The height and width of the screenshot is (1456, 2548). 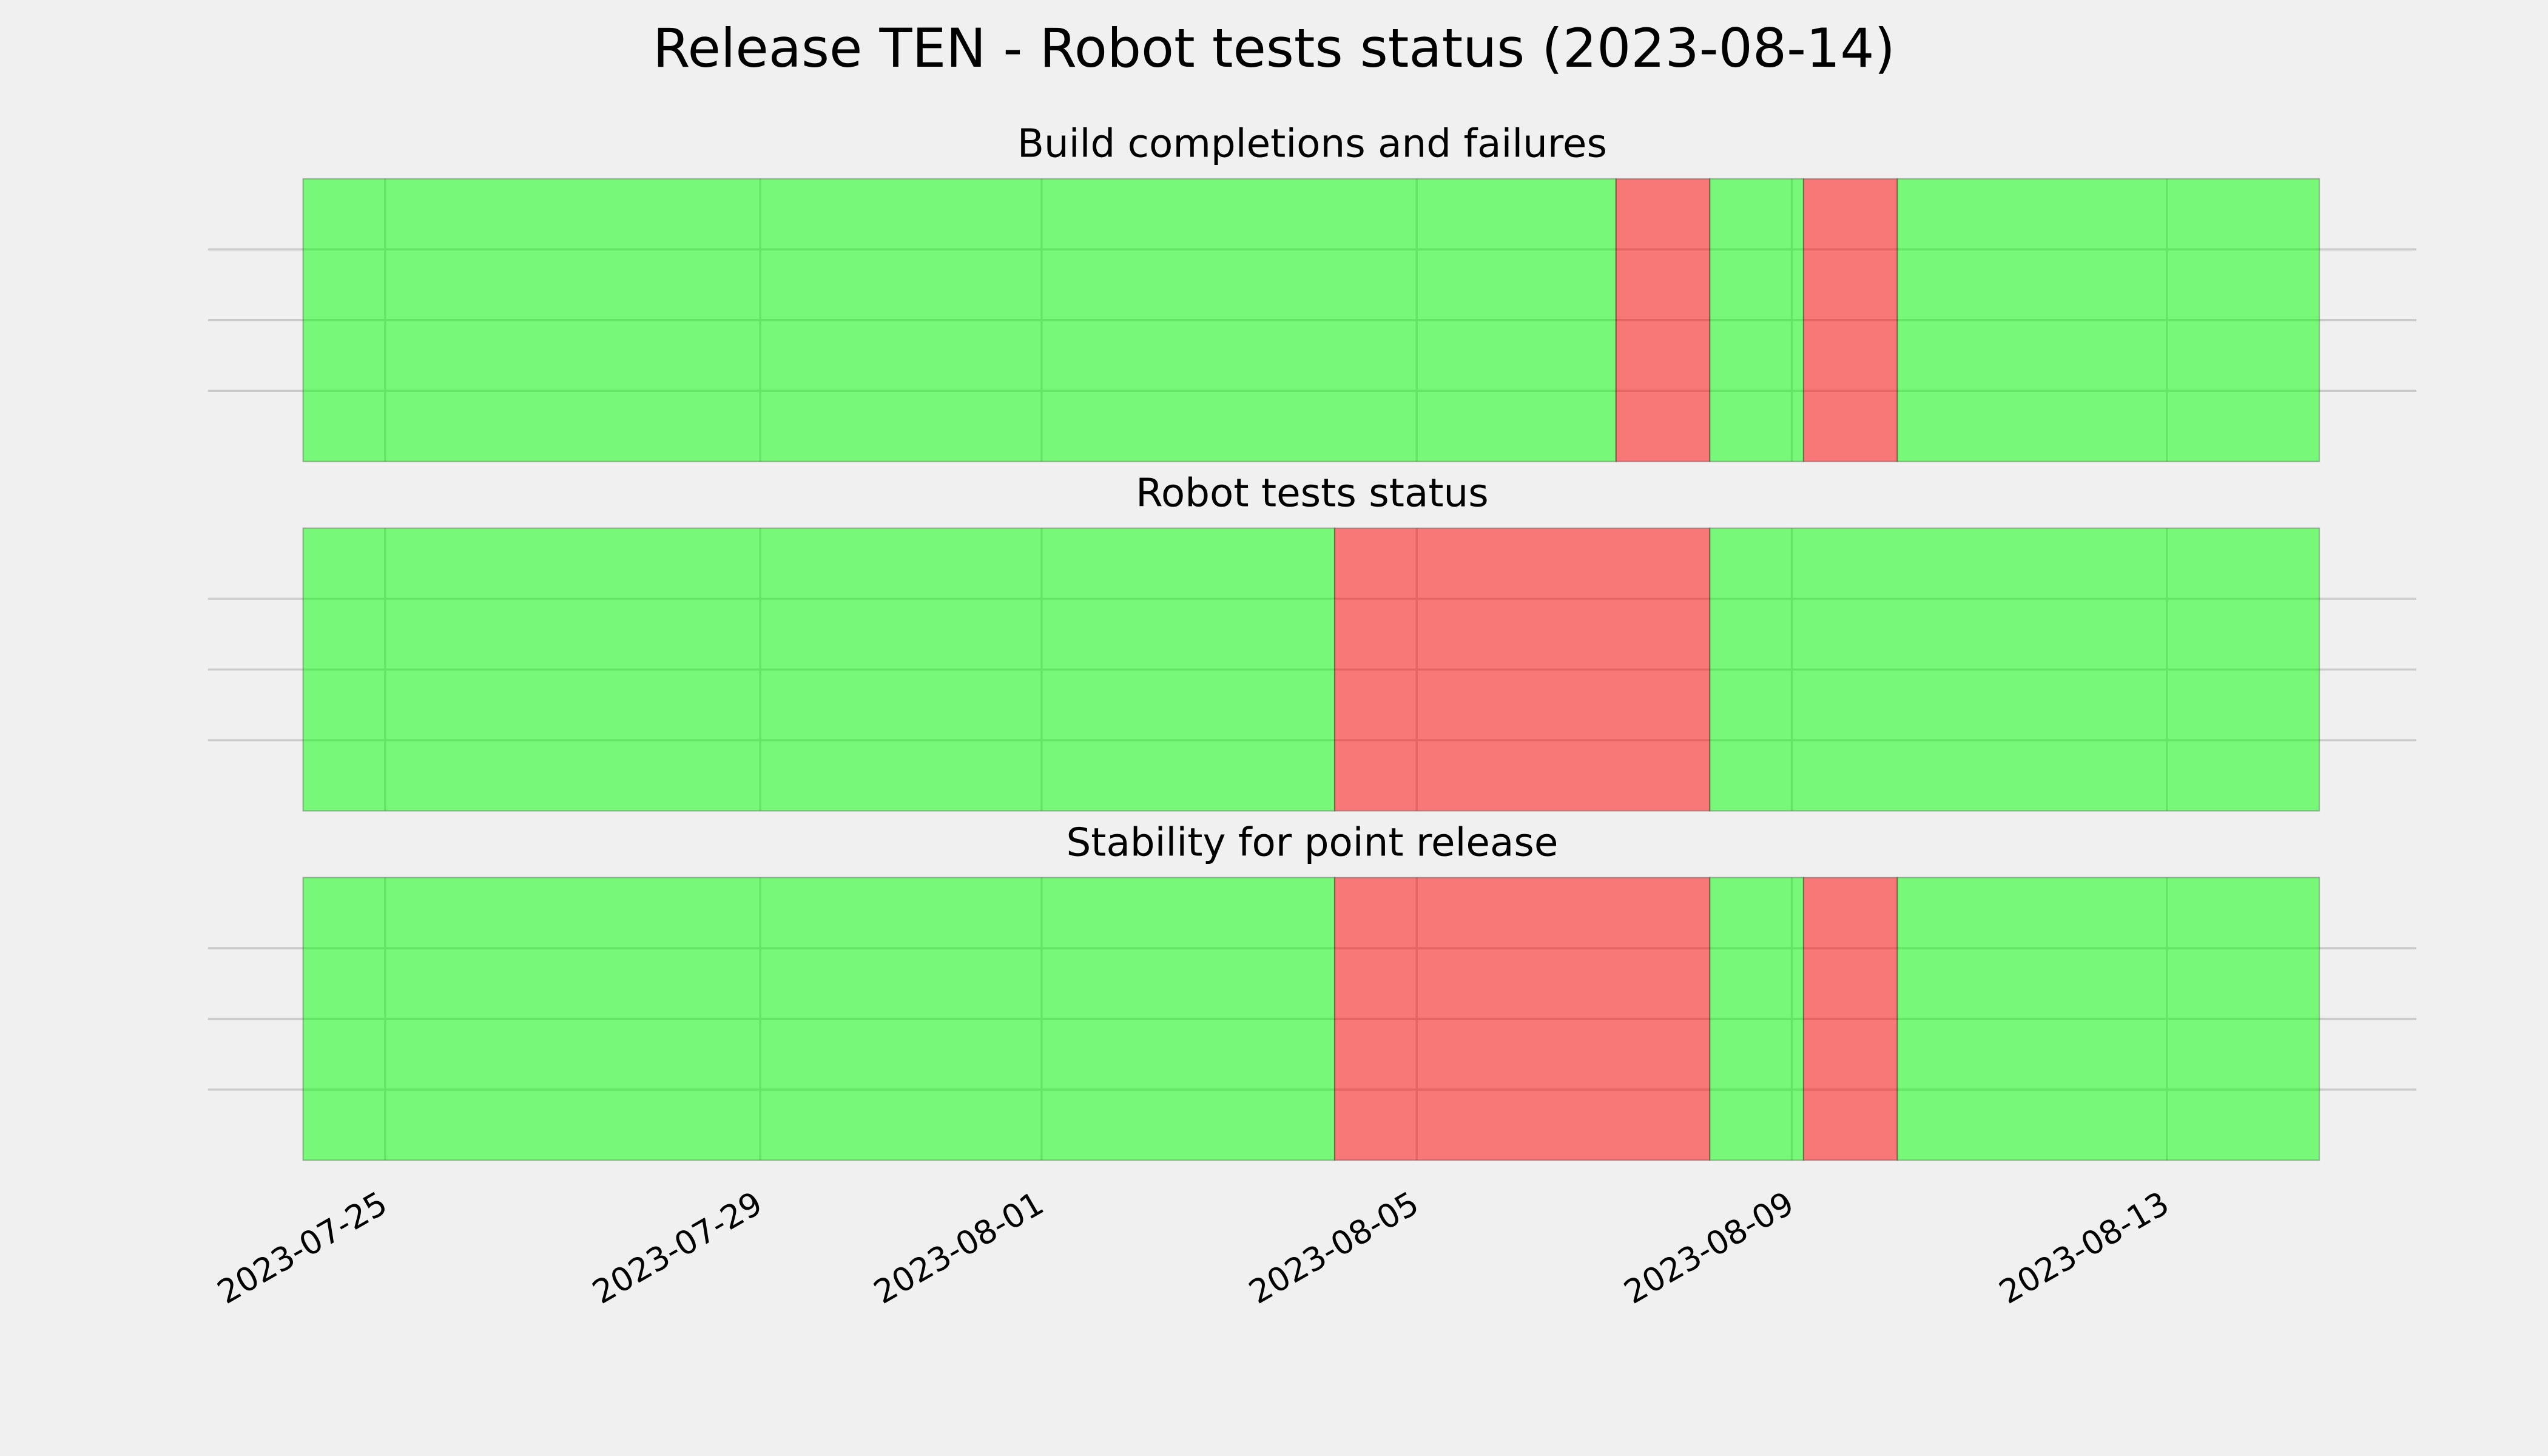 What do you see at coordinates (1312, 144) in the screenshot?
I see `panel-title: Build completions and failures` at bounding box center [1312, 144].